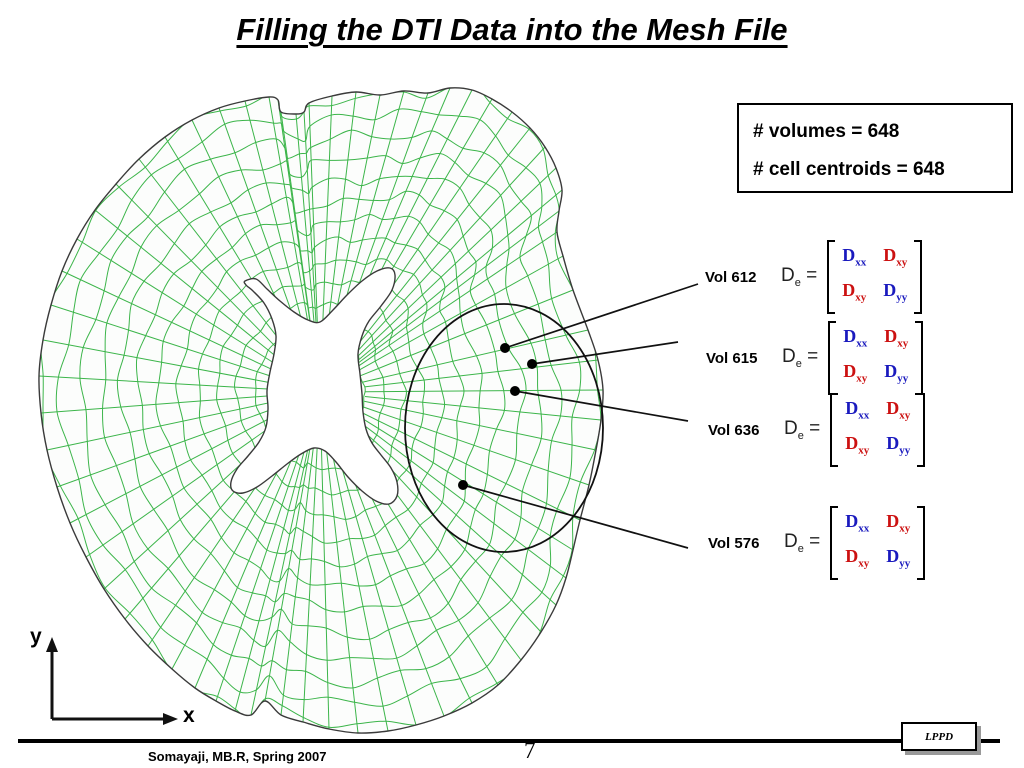 The width and height of the screenshot is (1024, 768). I want to click on x-axis-label: x, so click(189, 715).